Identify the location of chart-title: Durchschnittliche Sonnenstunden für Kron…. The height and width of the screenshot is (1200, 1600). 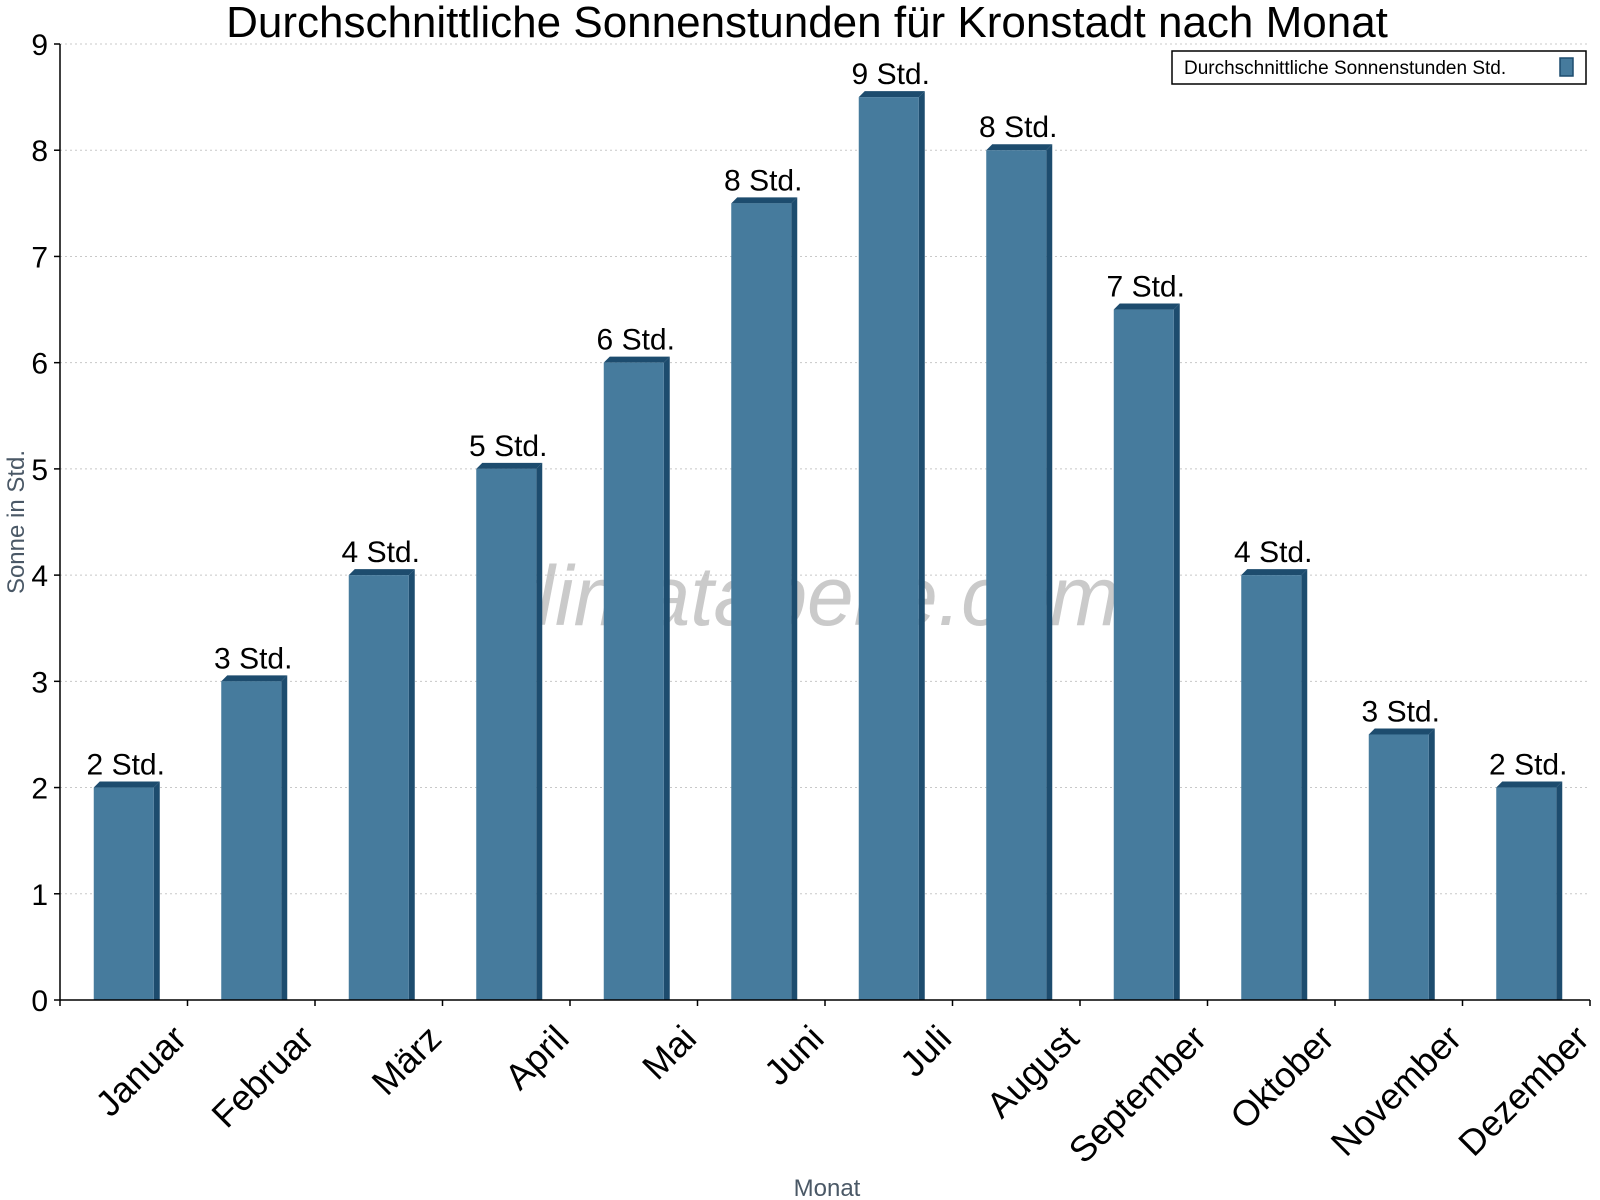
(807, 23).